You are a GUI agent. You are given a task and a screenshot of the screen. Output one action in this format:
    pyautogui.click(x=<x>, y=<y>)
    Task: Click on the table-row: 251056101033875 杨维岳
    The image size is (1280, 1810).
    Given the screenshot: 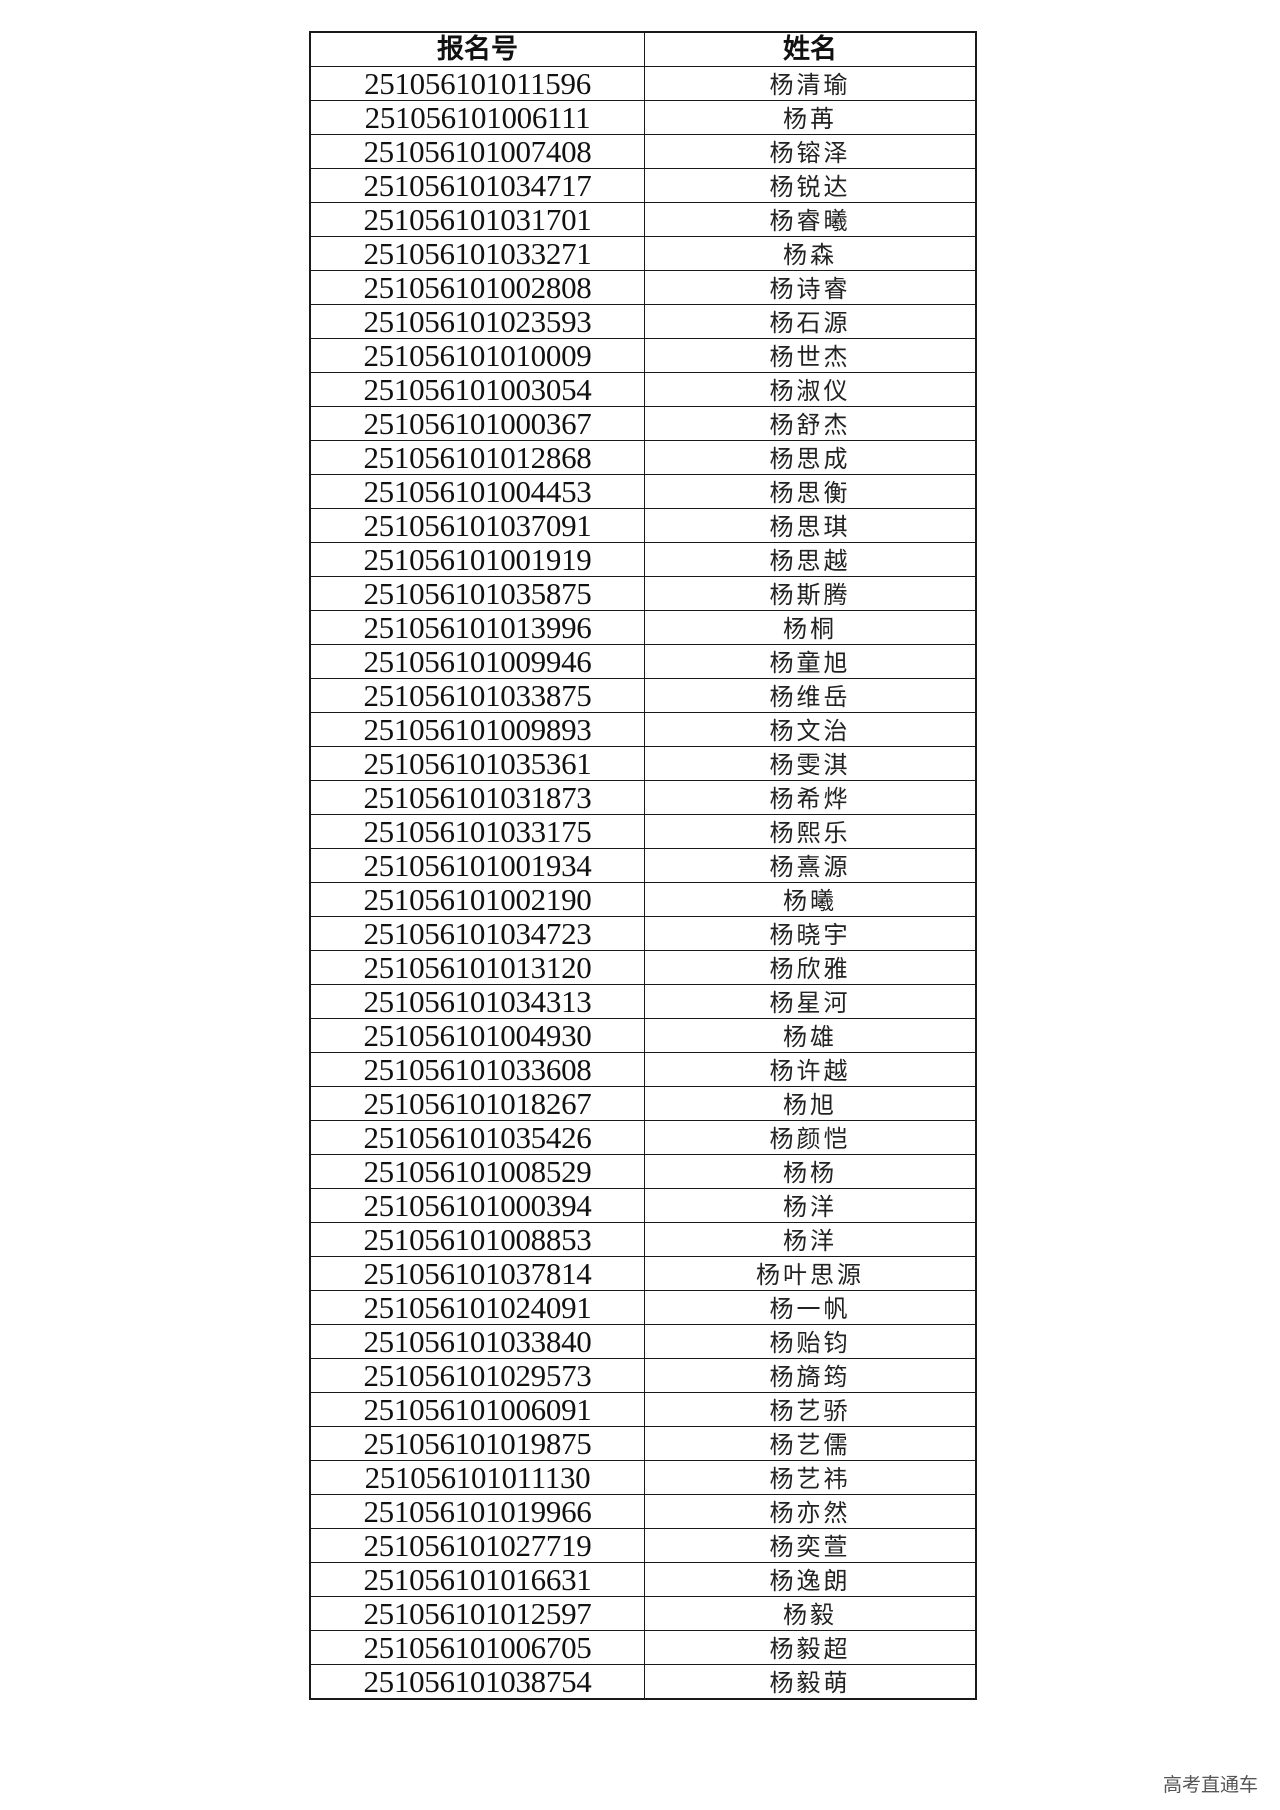 What is the action you would take?
    pyautogui.click(x=643, y=695)
    